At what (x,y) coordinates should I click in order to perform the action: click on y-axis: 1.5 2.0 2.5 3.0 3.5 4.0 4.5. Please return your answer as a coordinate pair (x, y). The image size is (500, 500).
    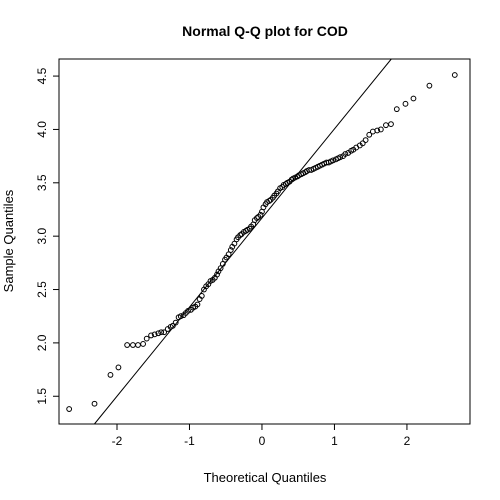
    Looking at the image, I should click on (47, 235).